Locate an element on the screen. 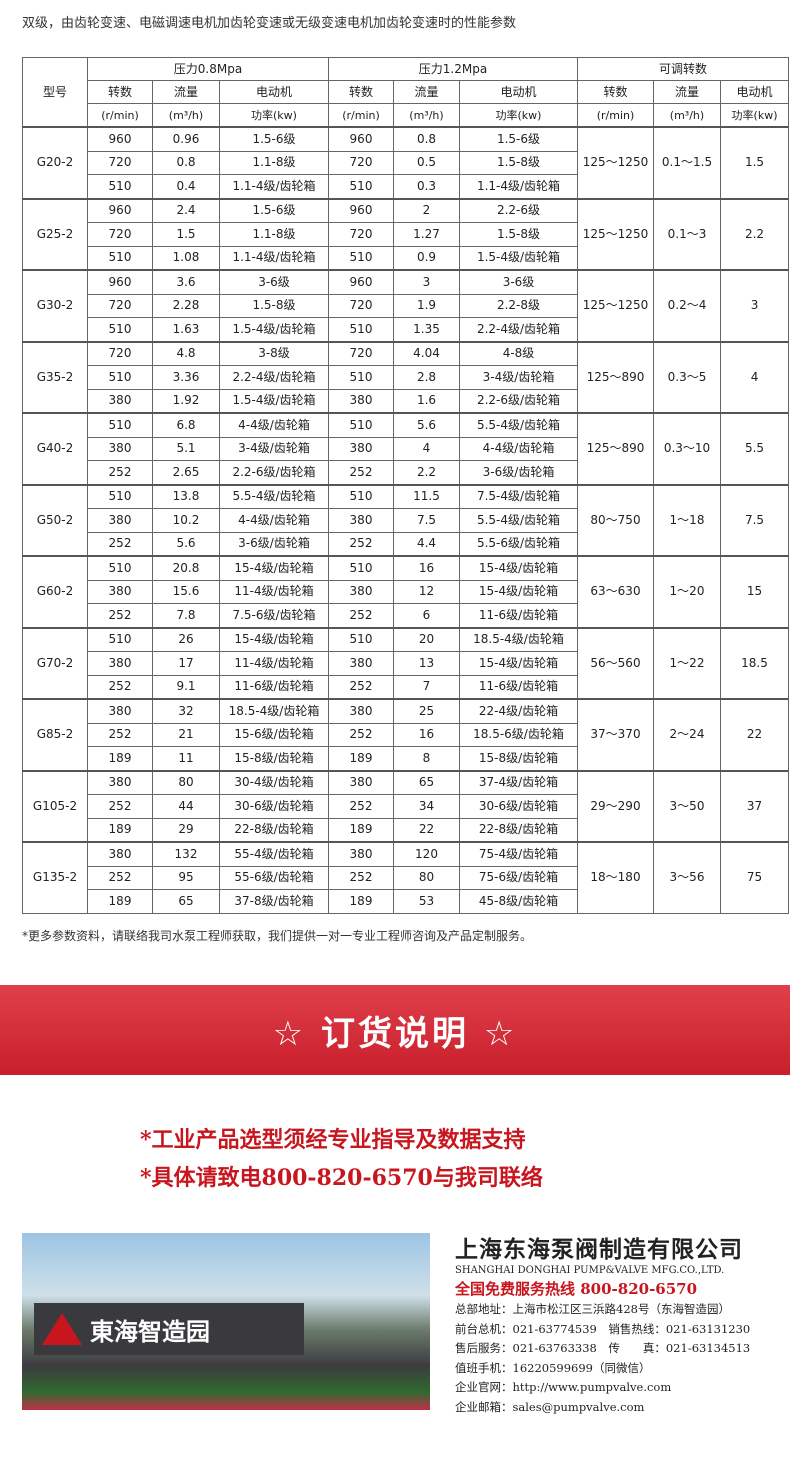 The image size is (790, 1479). header-model: 型号 is located at coordinates (55, 92).